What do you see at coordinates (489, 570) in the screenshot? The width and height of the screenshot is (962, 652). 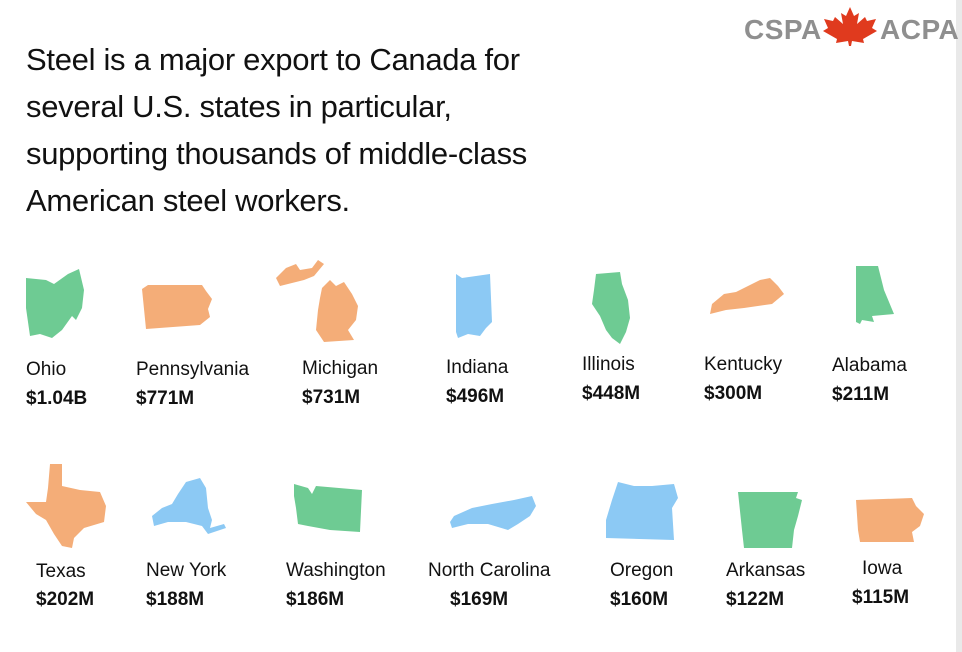 I see `state-name: North Carolina` at bounding box center [489, 570].